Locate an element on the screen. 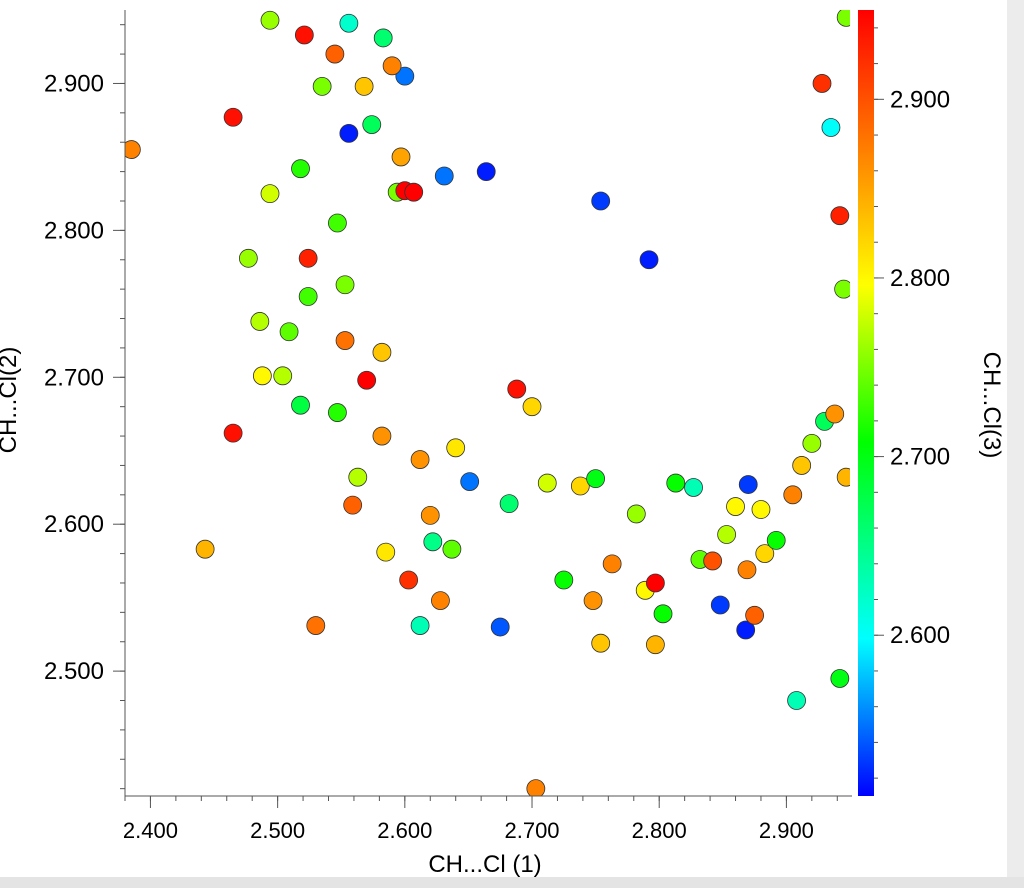 This screenshot has height=893, width=1024. x-axis-label: CH...Cl (1) is located at coordinates (484, 864).